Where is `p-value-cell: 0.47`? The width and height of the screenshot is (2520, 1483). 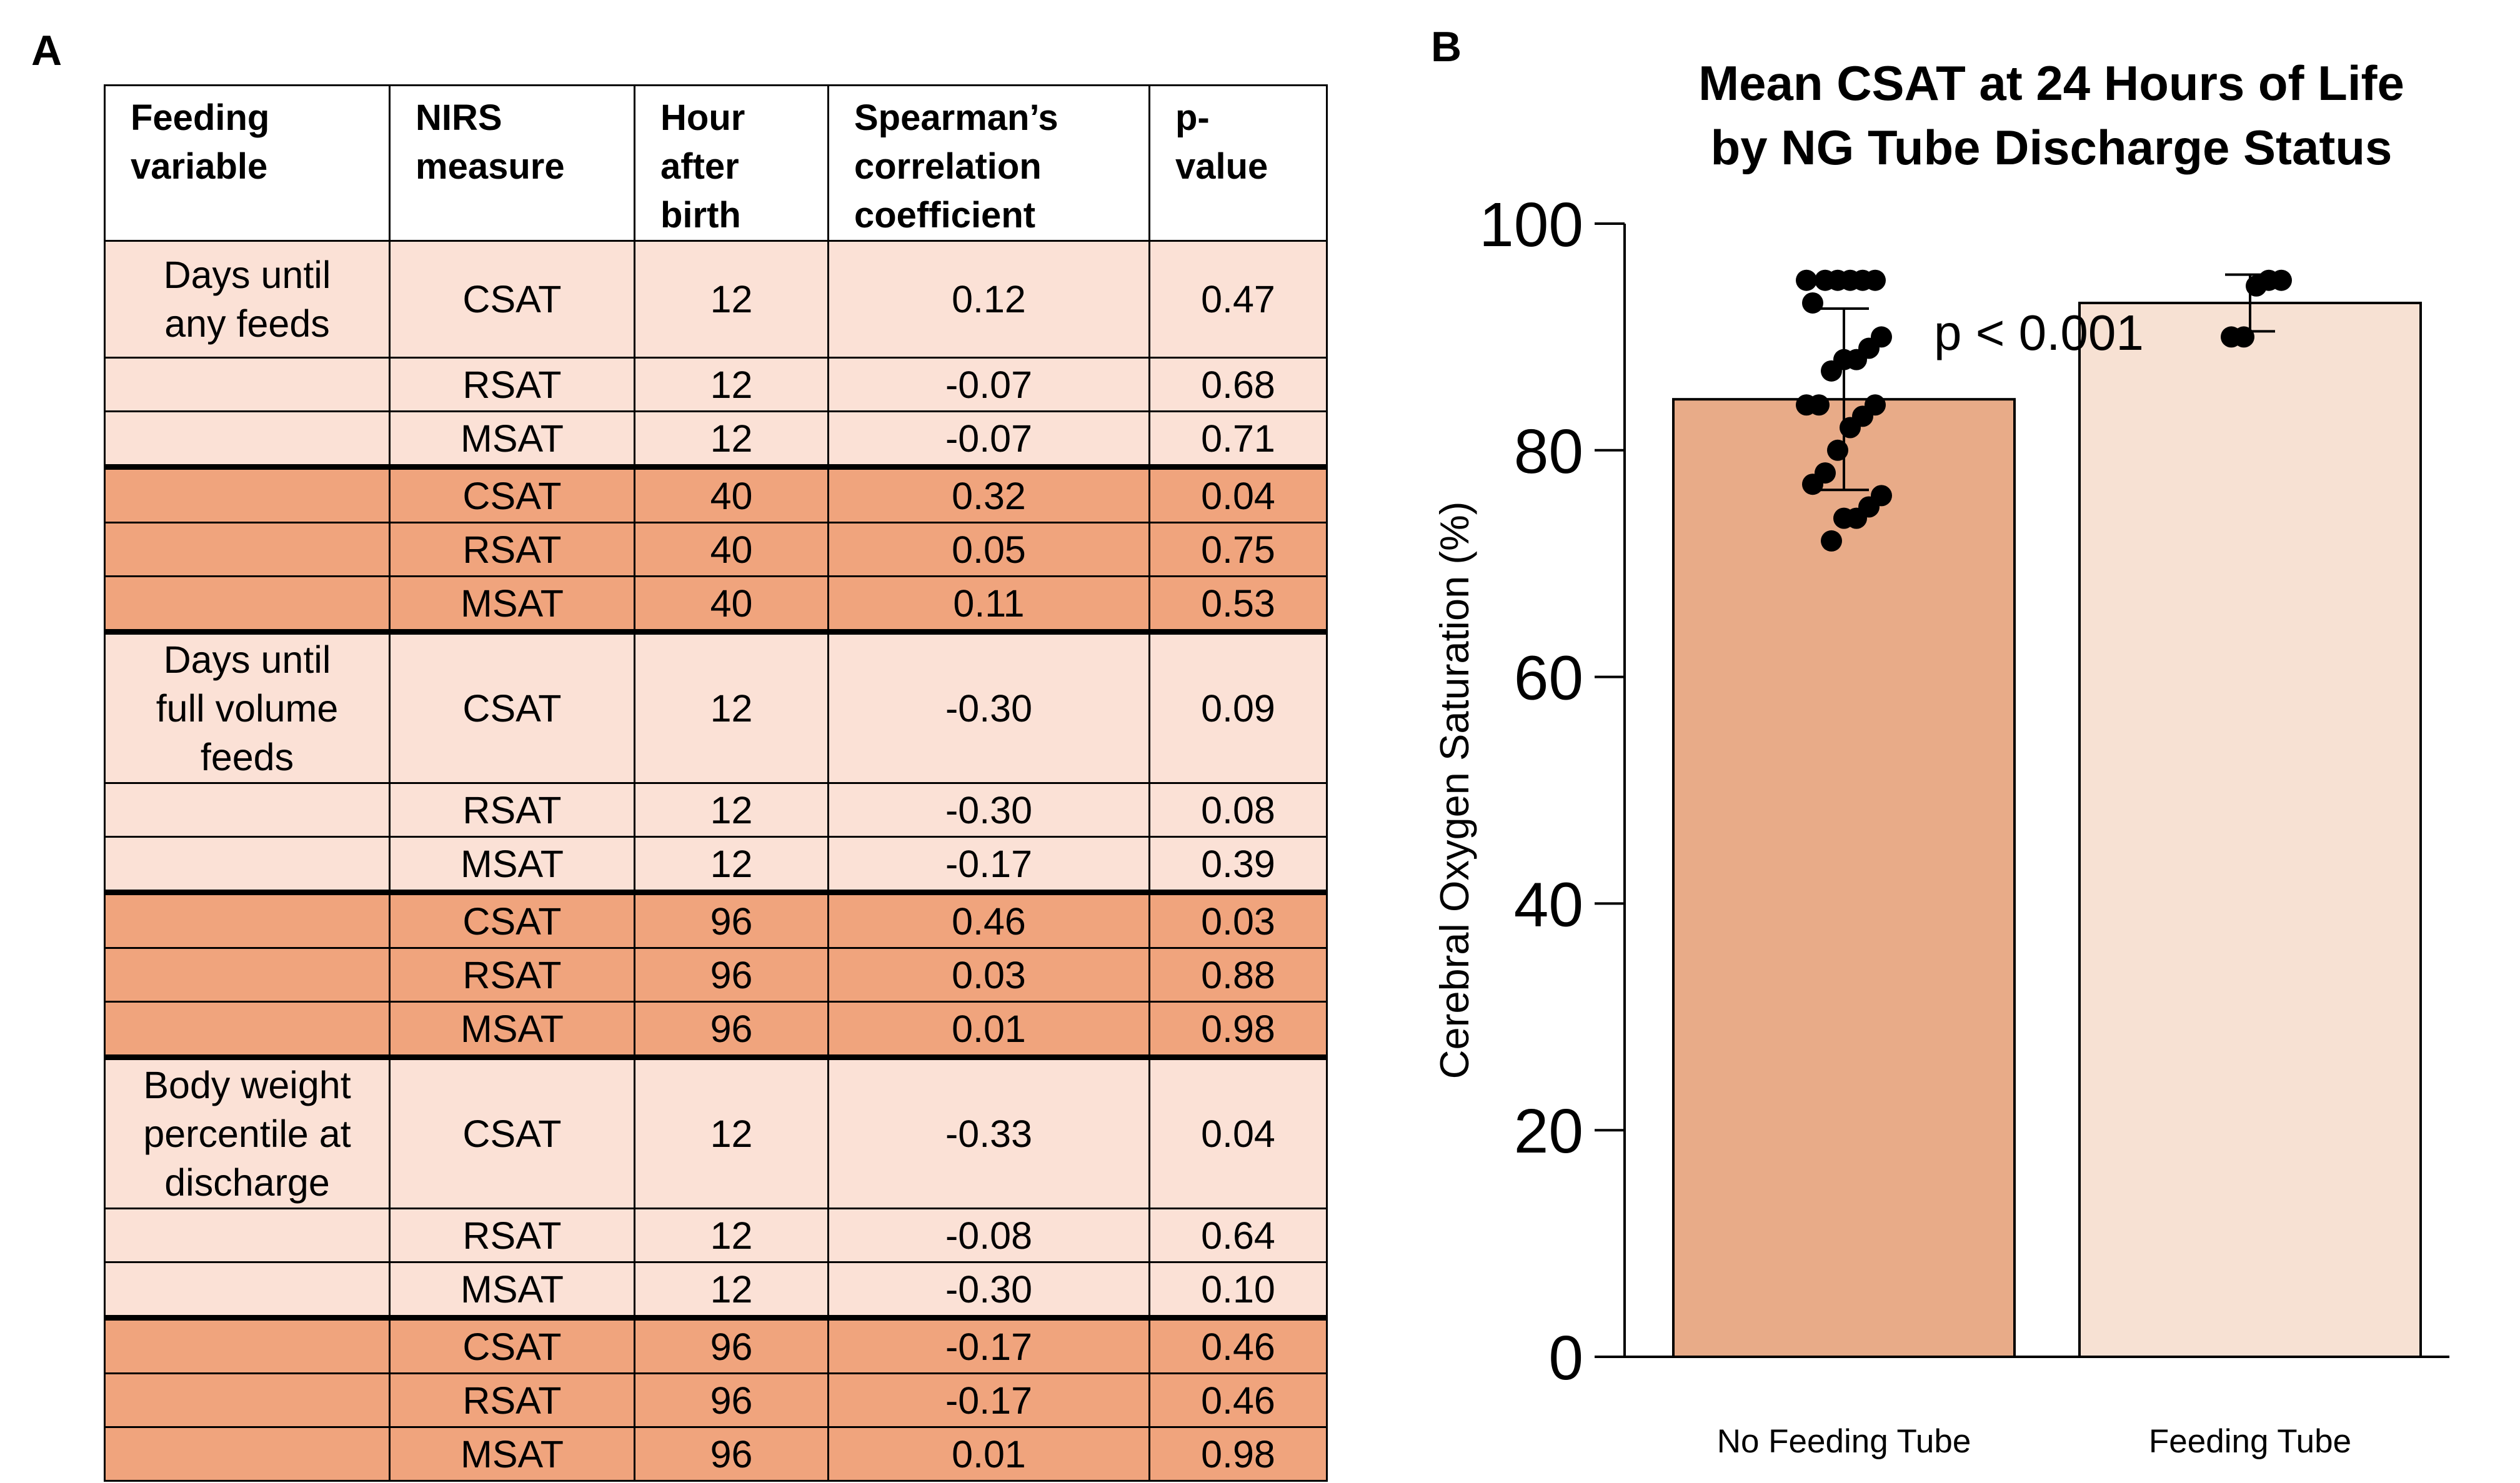
p-value-cell: 0.47 is located at coordinates (1238, 299).